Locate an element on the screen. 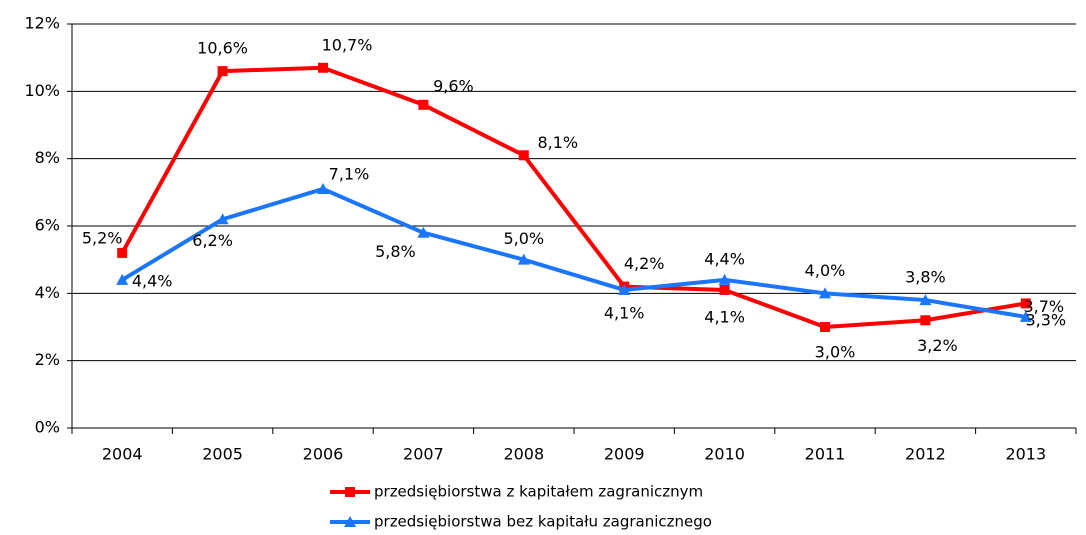  y-tick-label: 2% is located at coordinates (47, 359).